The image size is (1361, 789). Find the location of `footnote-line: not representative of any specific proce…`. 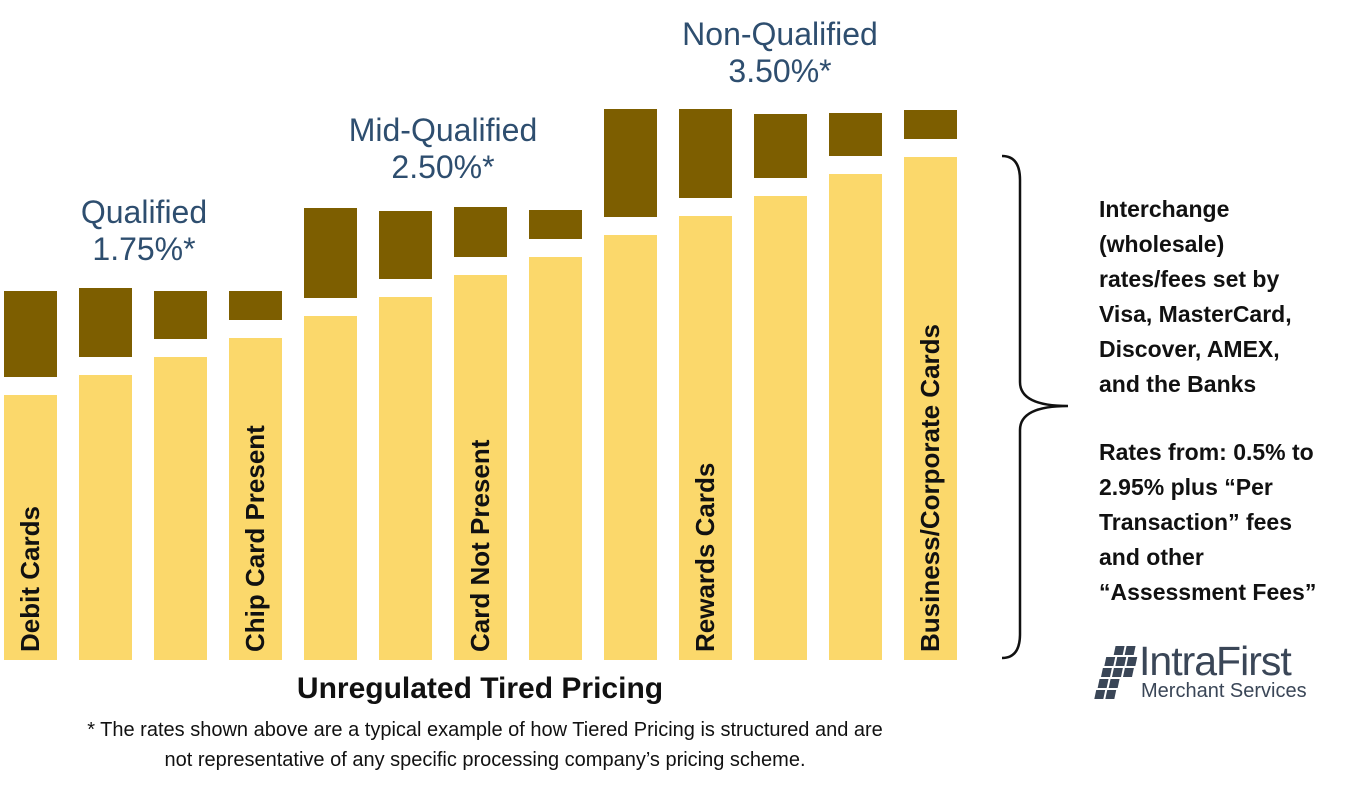

footnote-line: not representative of any specific proce… is located at coordinates (485, 760).